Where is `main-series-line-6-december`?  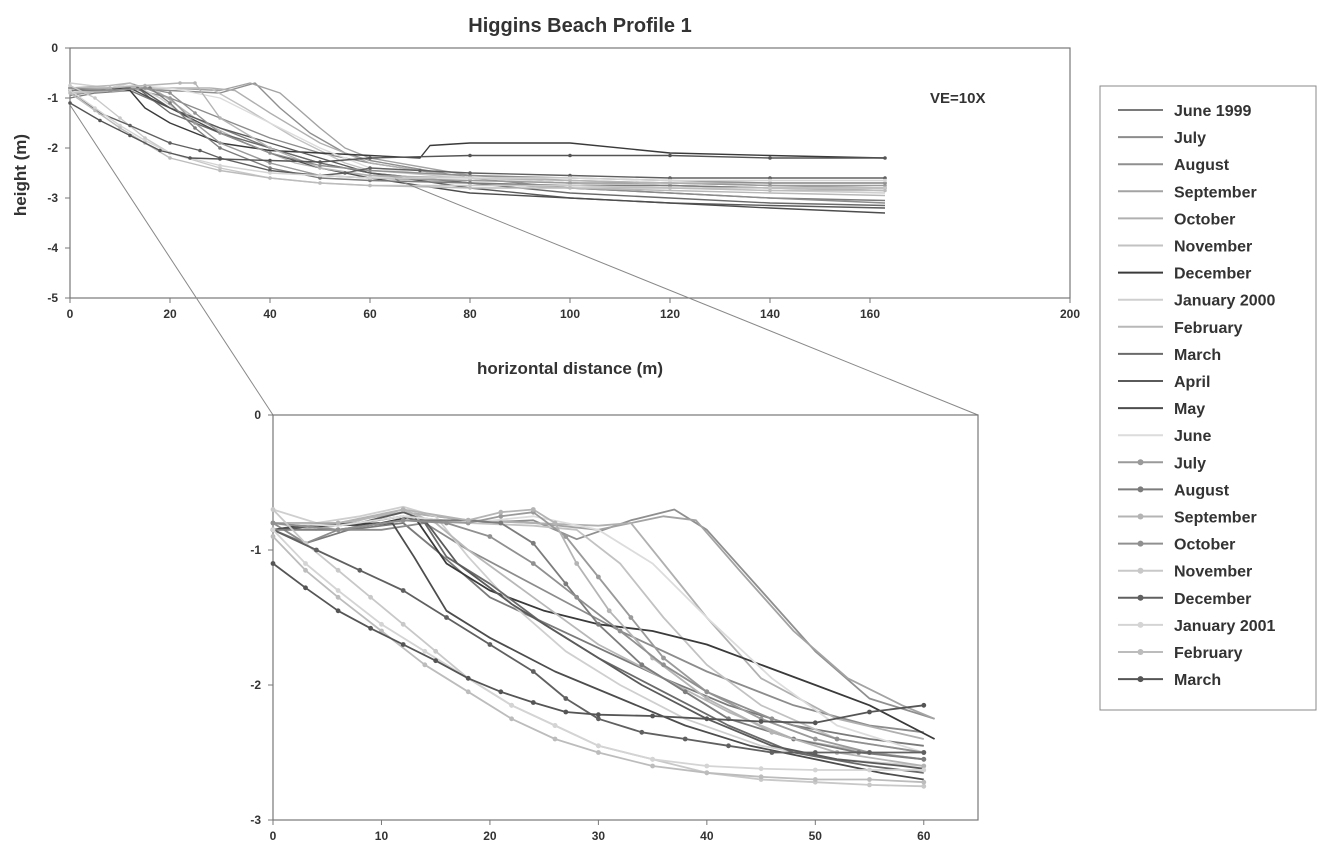 main-series-line-6-december is located at coordinates (477, 123).